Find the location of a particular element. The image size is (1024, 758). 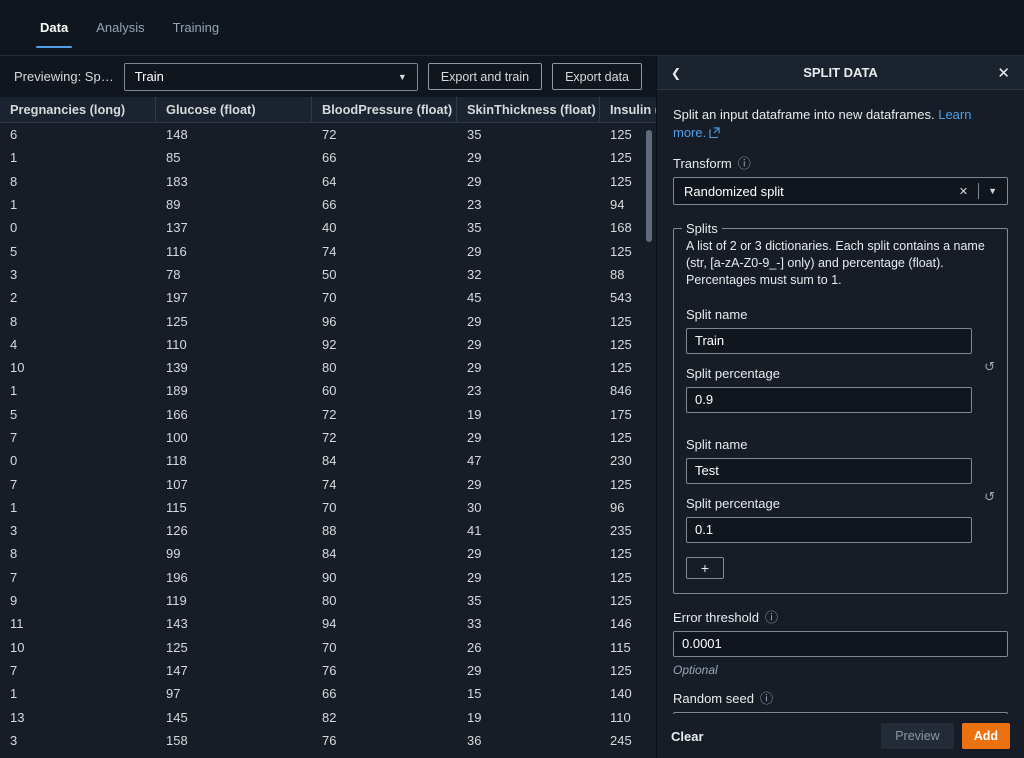

table-row: 7 147 76 29 125 is located at coordinates (328, 670).